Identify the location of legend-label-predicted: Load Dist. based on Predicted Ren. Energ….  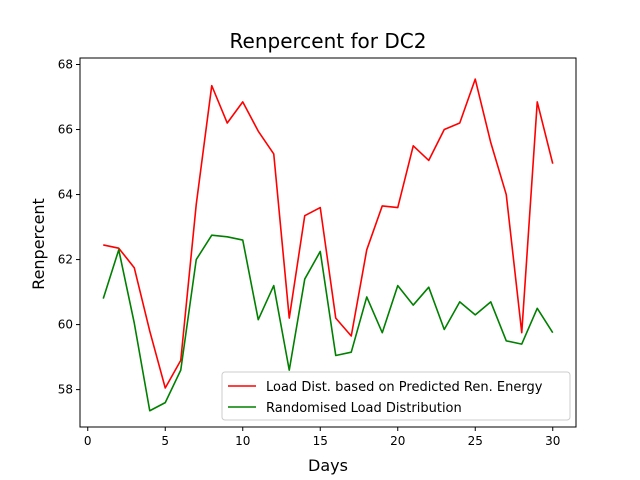
(404, 387).